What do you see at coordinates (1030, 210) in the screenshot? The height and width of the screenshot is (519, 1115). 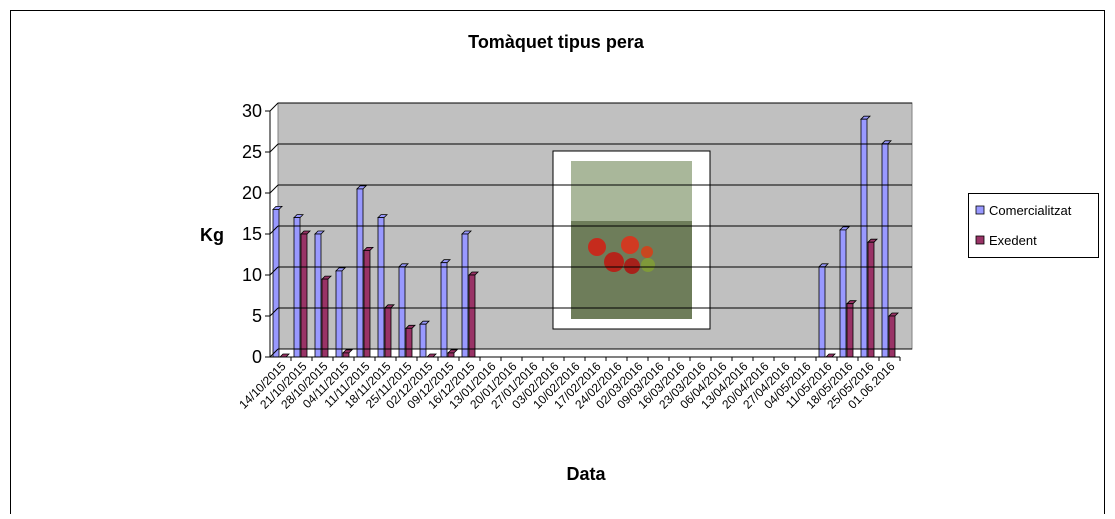 I see `legend-label: Comercialitzat` at bounding box center [1030, 210].